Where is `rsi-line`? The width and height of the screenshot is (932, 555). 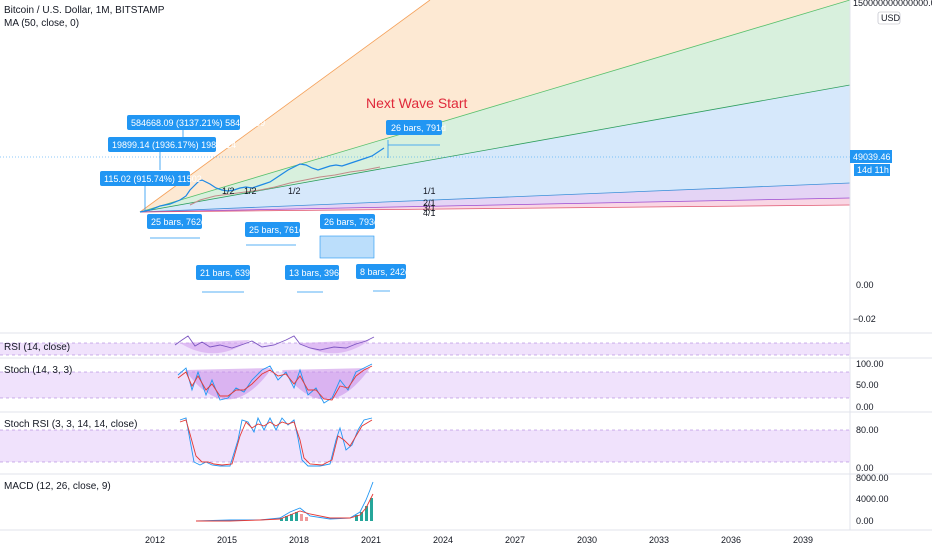 rsi-line is located at coordinates (274, 343).